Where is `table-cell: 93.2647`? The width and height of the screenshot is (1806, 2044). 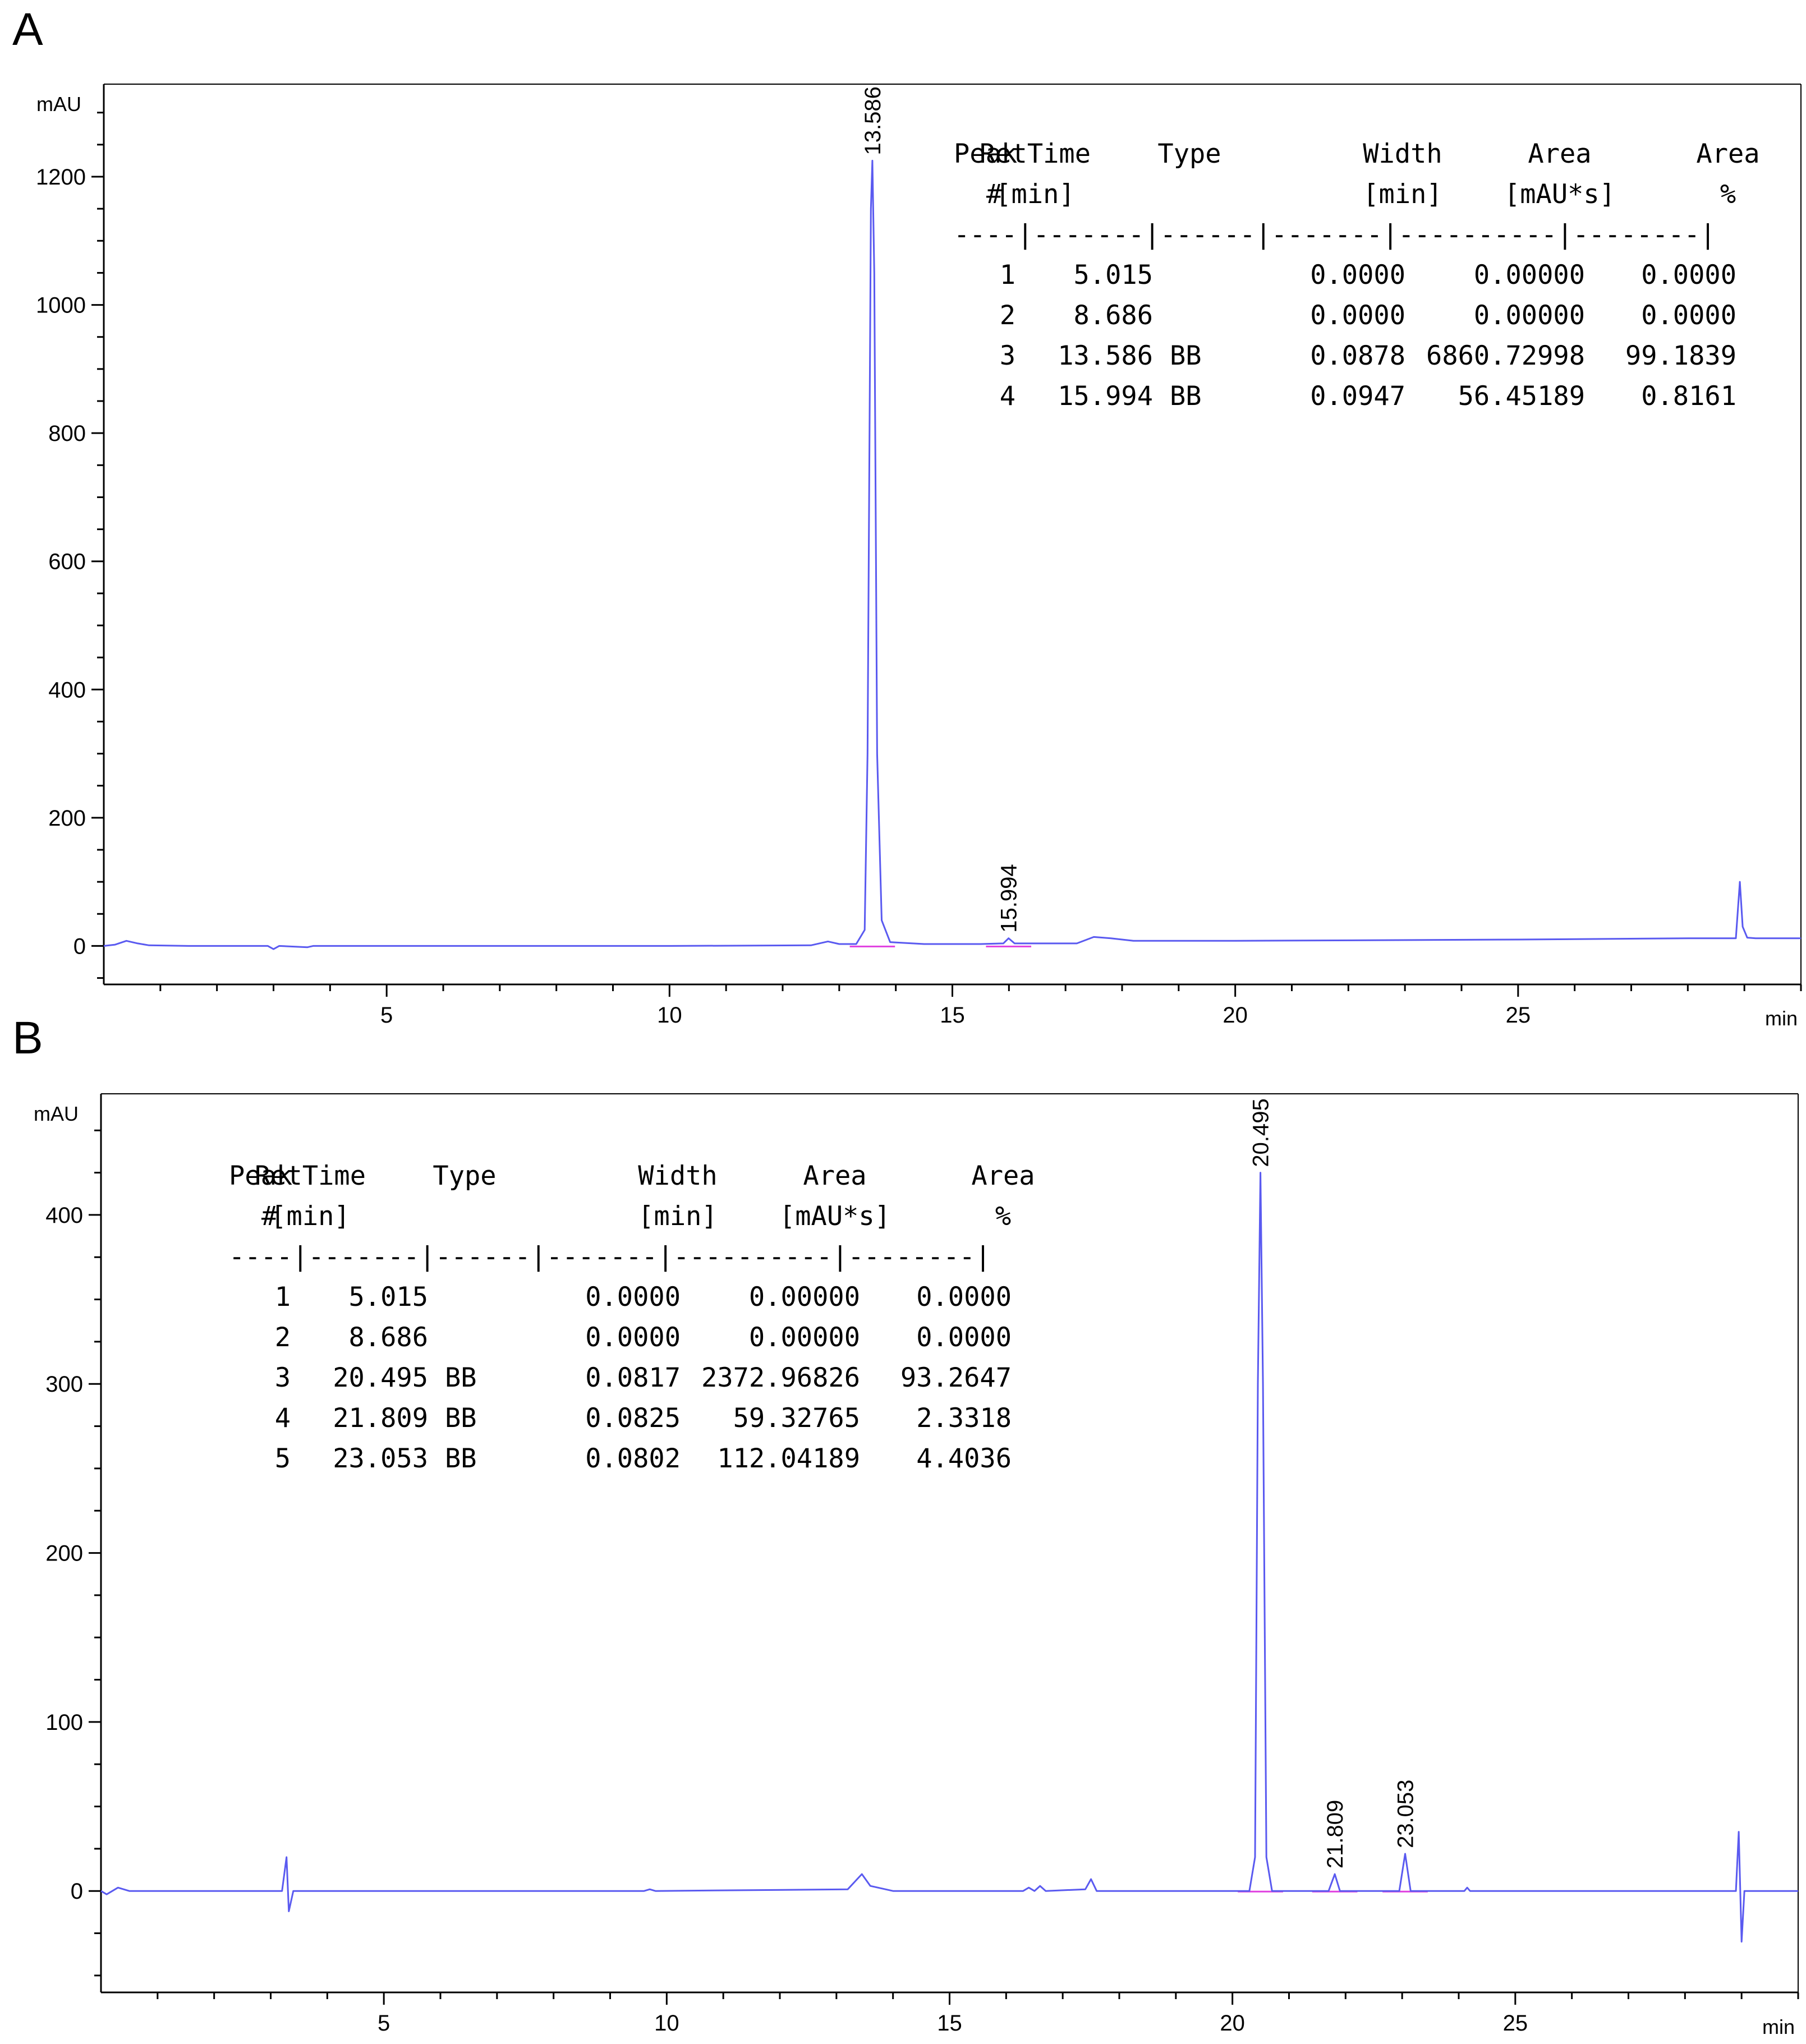 table-cell: 93.2647 is located at coordinates (956, 1378).